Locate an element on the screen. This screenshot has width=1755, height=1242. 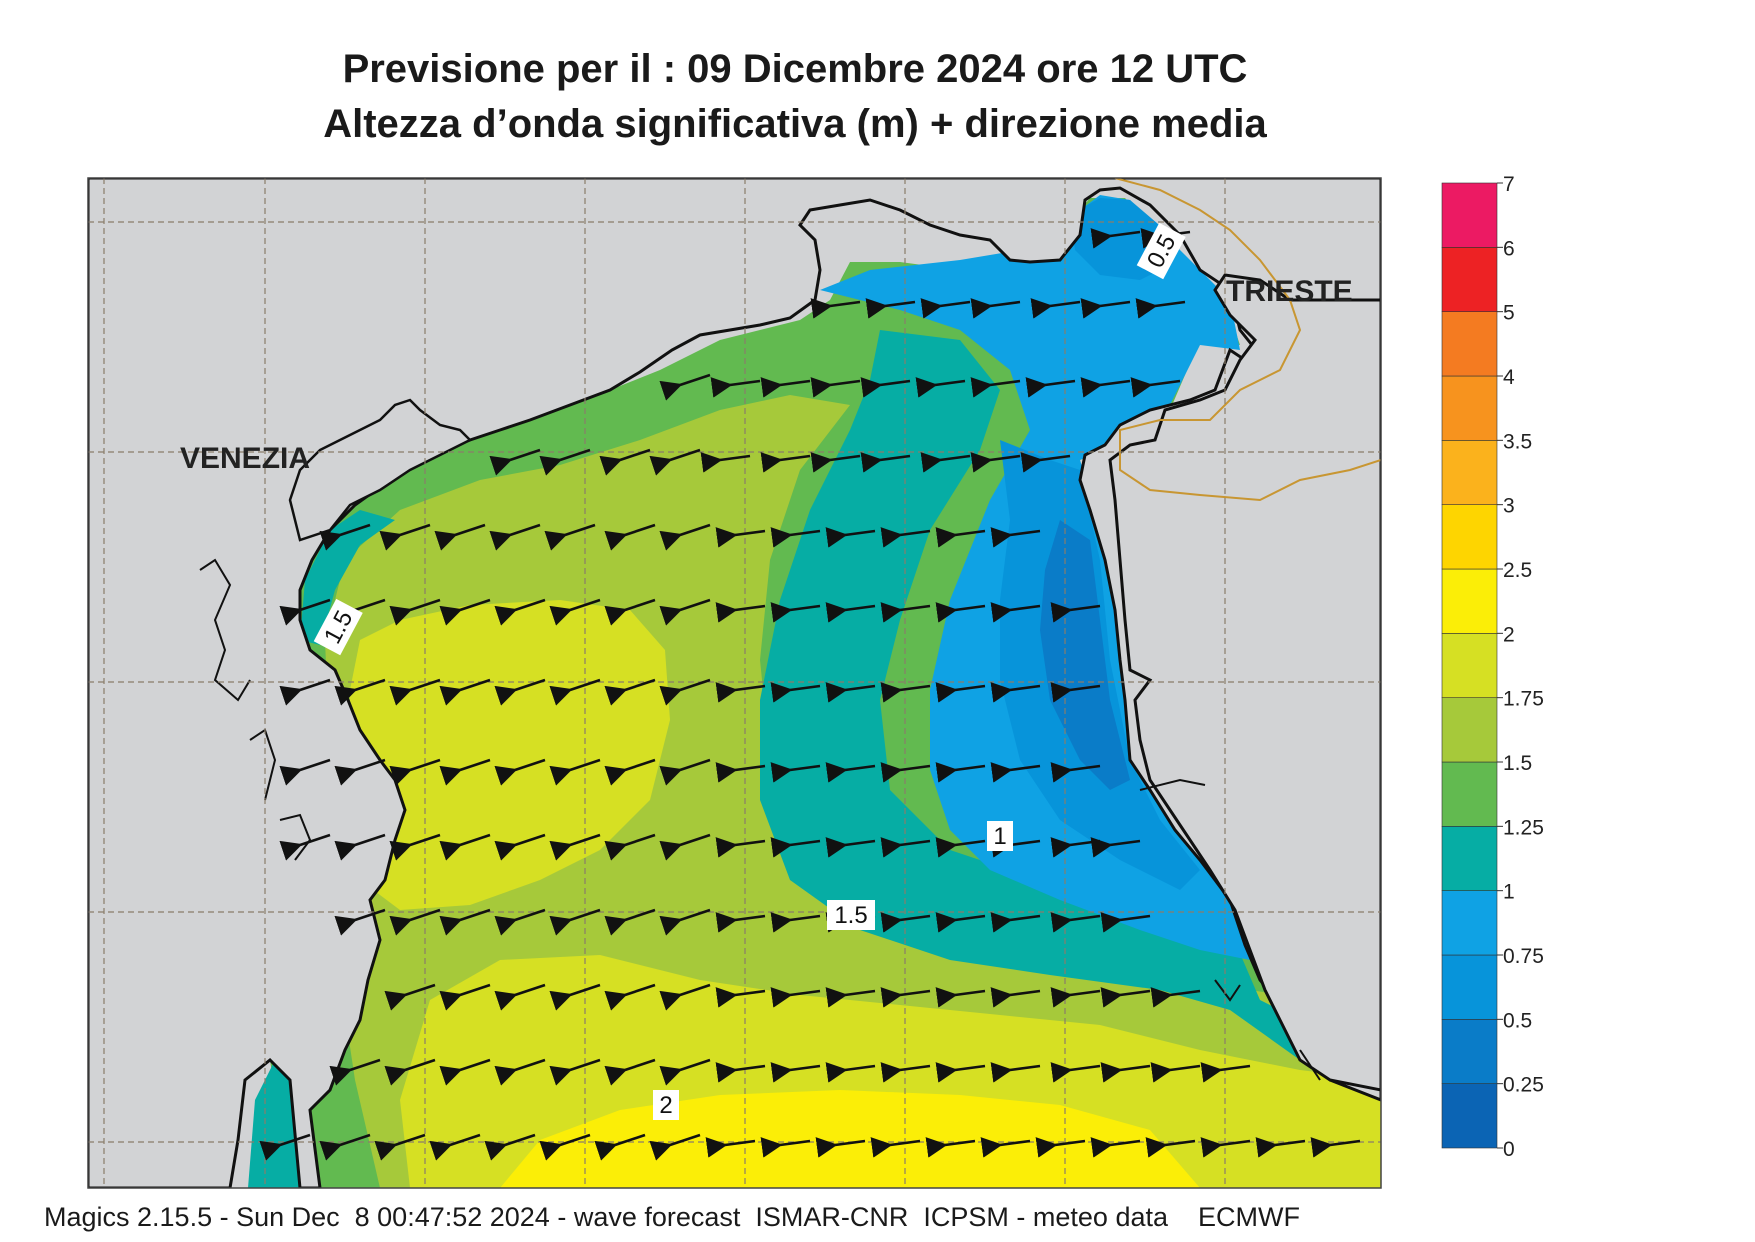
colorbar-tick-label: 2.5 is located at coordinates (1517, 570).